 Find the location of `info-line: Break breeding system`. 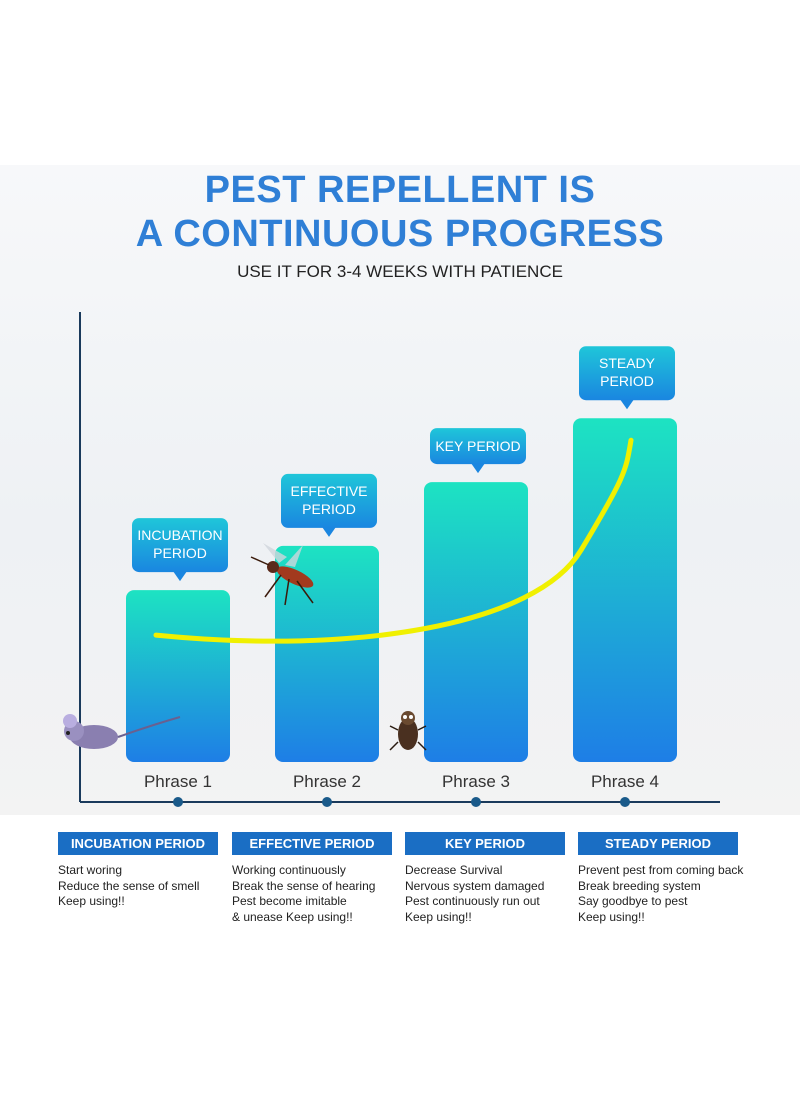

info-line: Break breeding system is located at coordinates (639, 885).